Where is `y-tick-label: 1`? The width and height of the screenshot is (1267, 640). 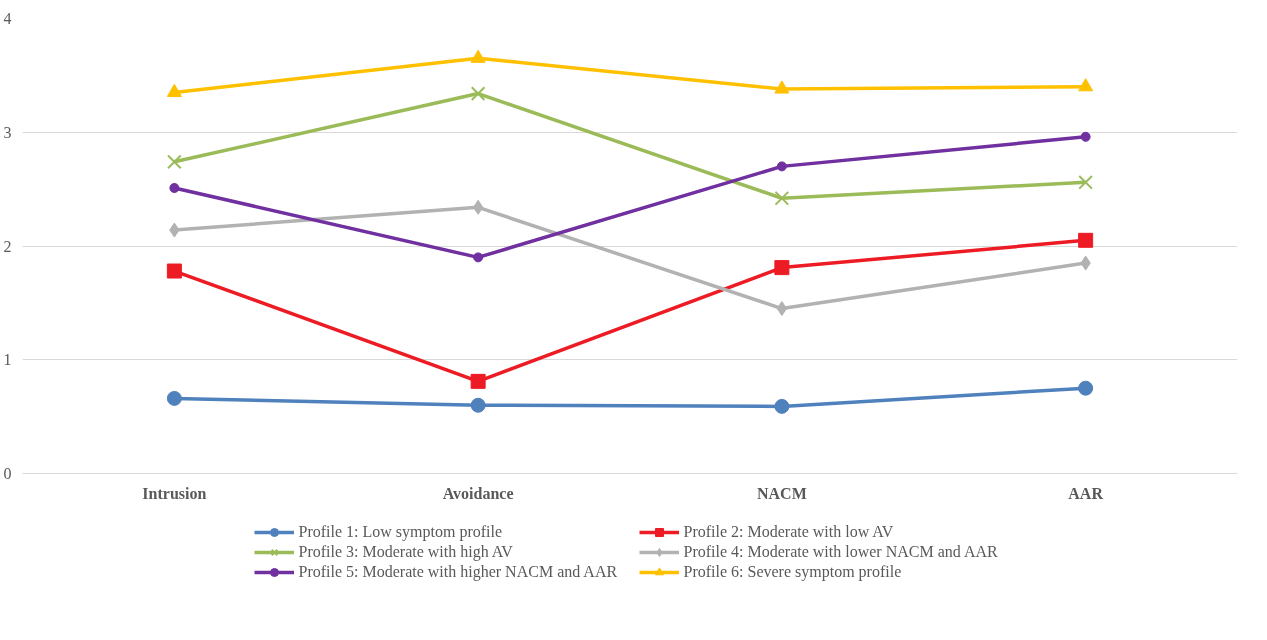 y-tick-label: 1 is located at coordinates (7, 360).